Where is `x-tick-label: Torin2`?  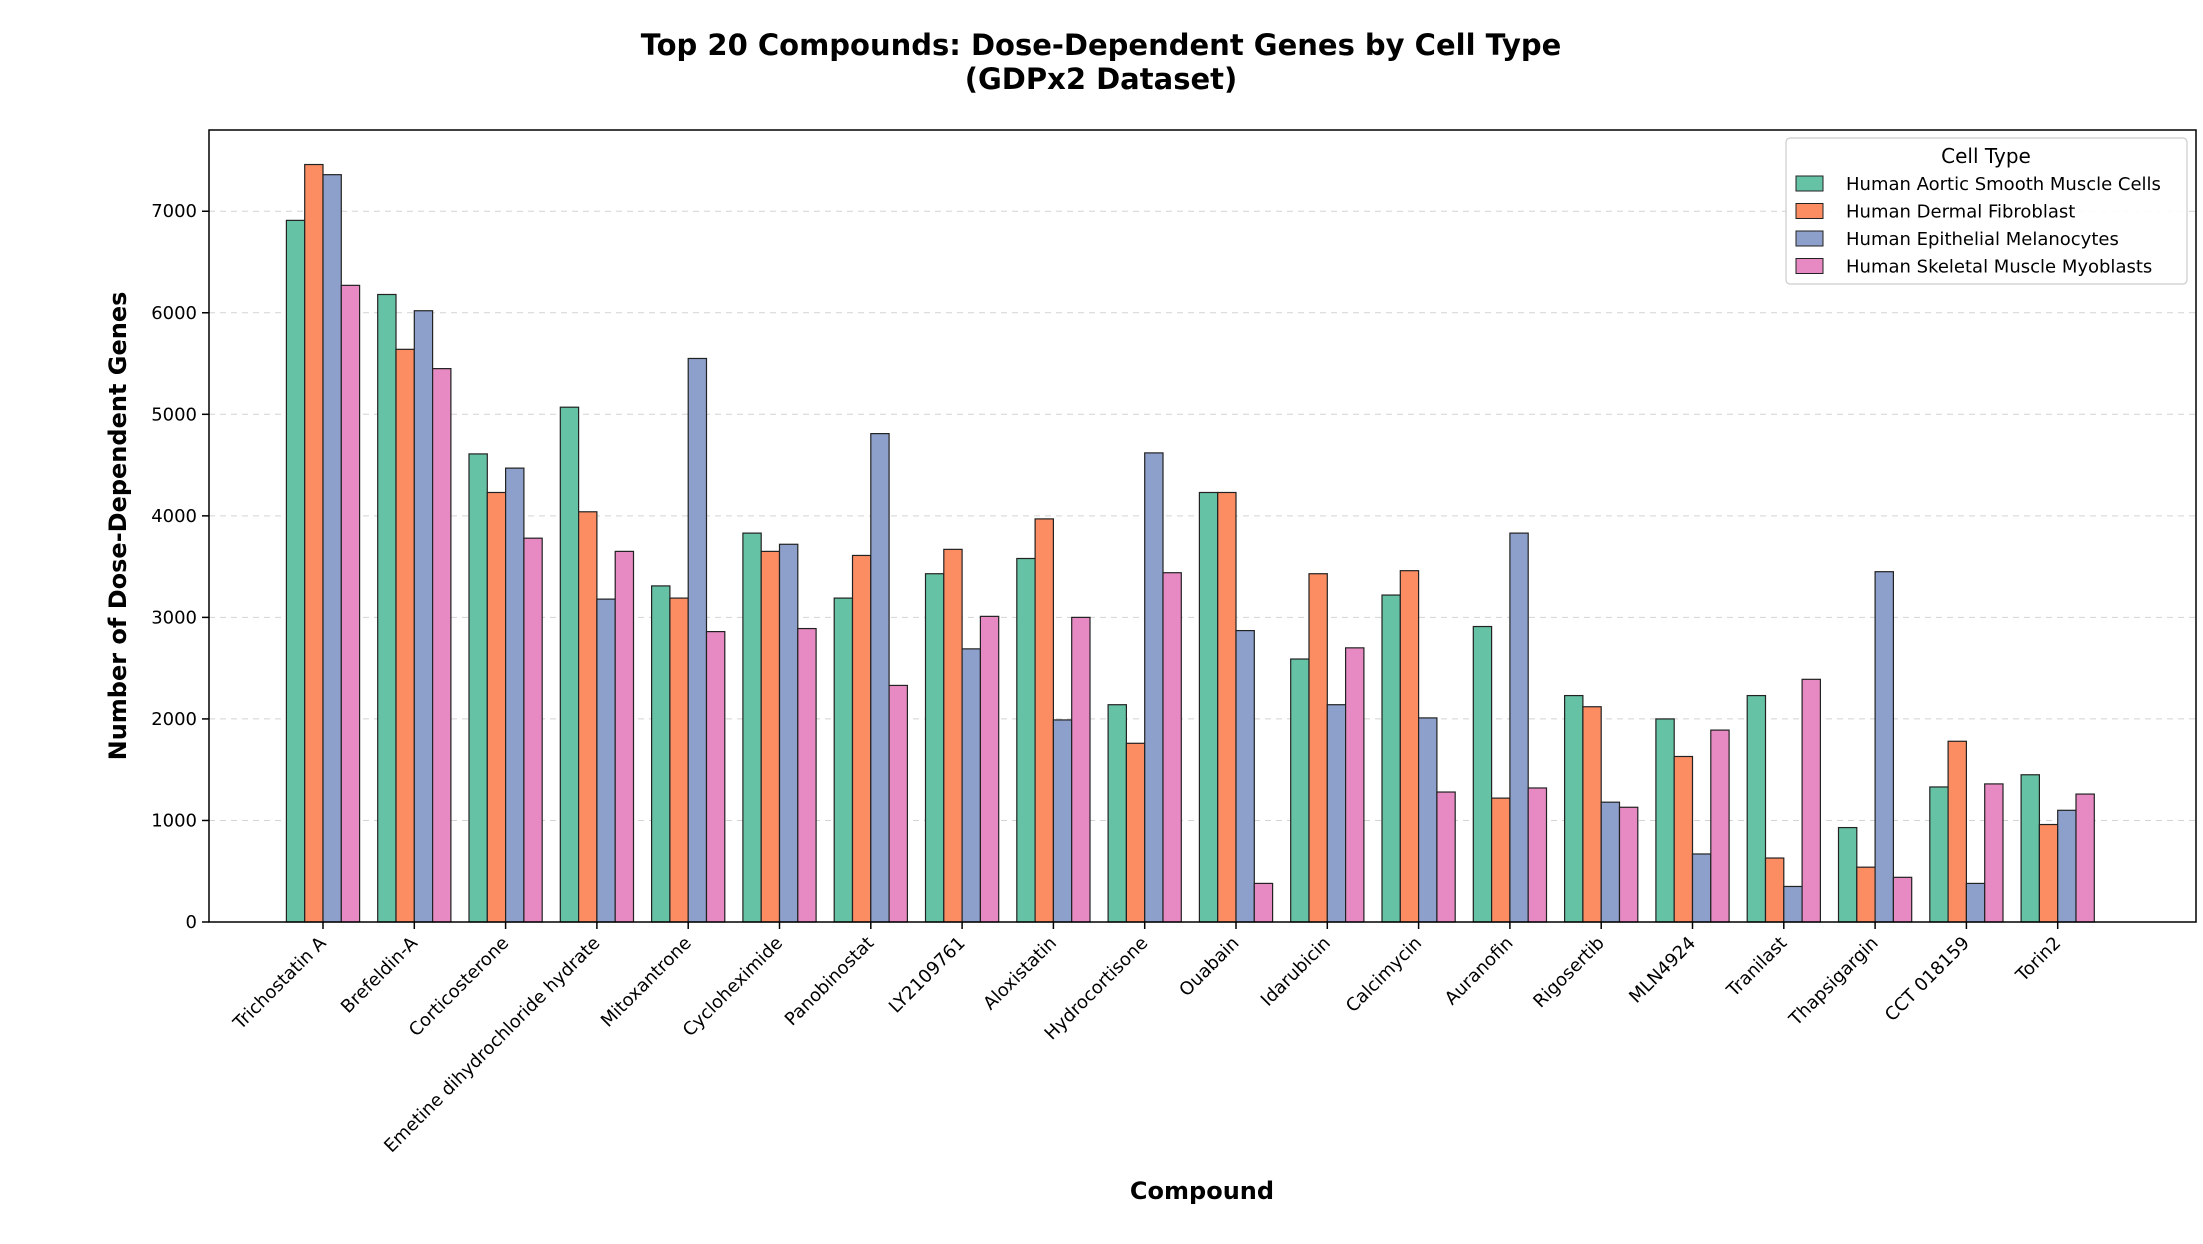
x-tick-label: Torin2 is located at coordinates (2038, 960).